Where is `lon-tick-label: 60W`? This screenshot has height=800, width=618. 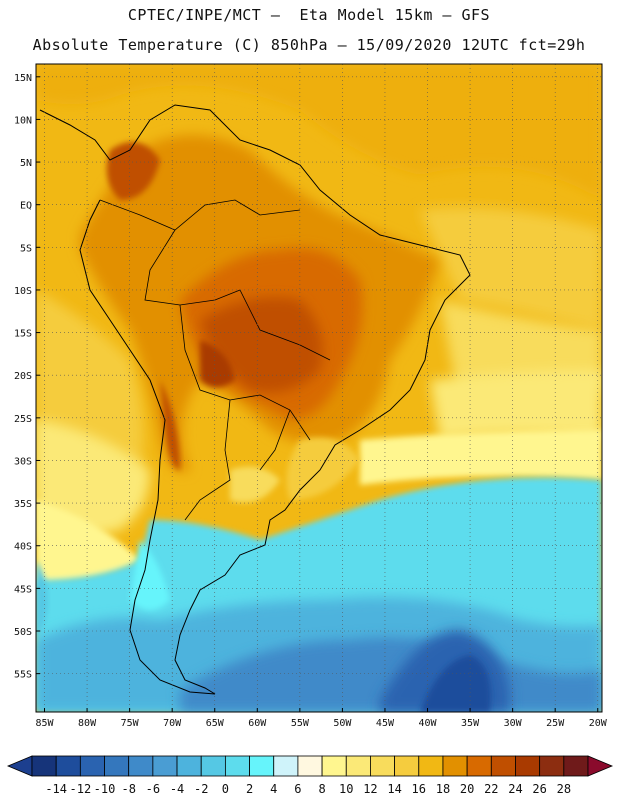
lon-tick-label: 60W is located at coordinates (257, 723).